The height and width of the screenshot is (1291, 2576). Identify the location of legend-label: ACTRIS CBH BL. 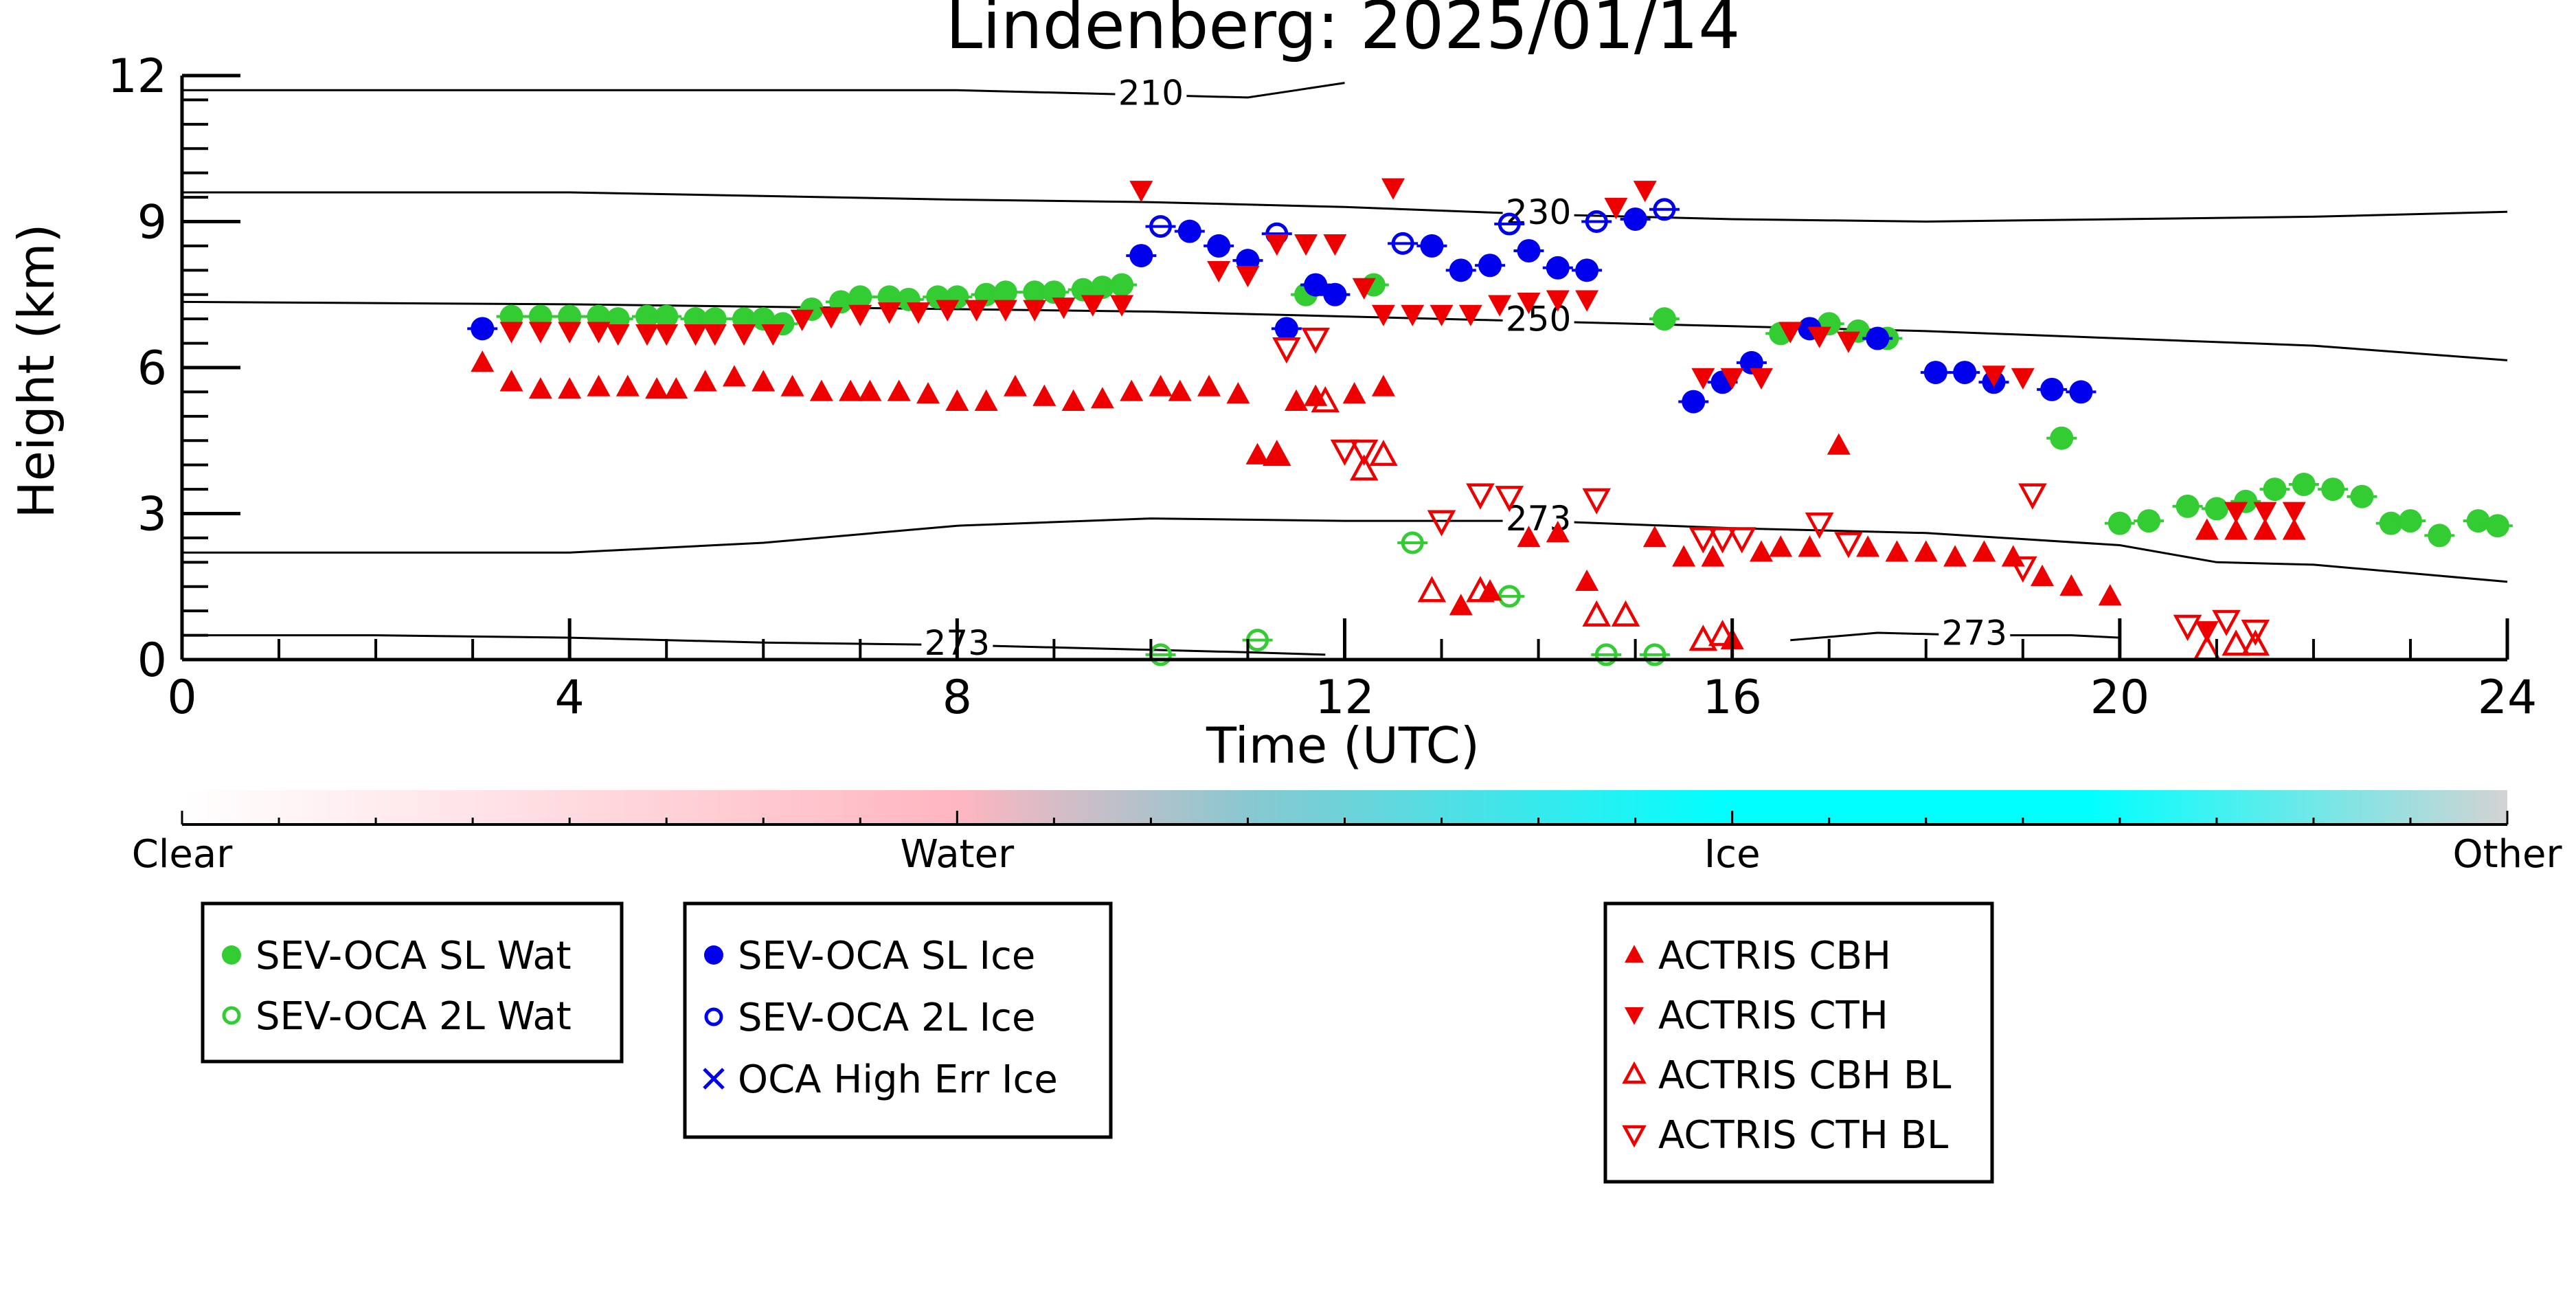
(1804, 1075).